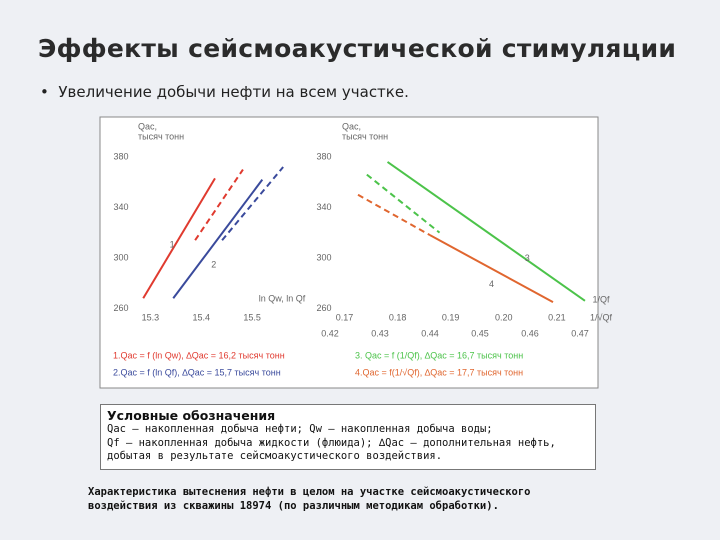 This screenshot has height=540, width=720. I want to click on x-tick-label: 0.17, so click(345, 317).